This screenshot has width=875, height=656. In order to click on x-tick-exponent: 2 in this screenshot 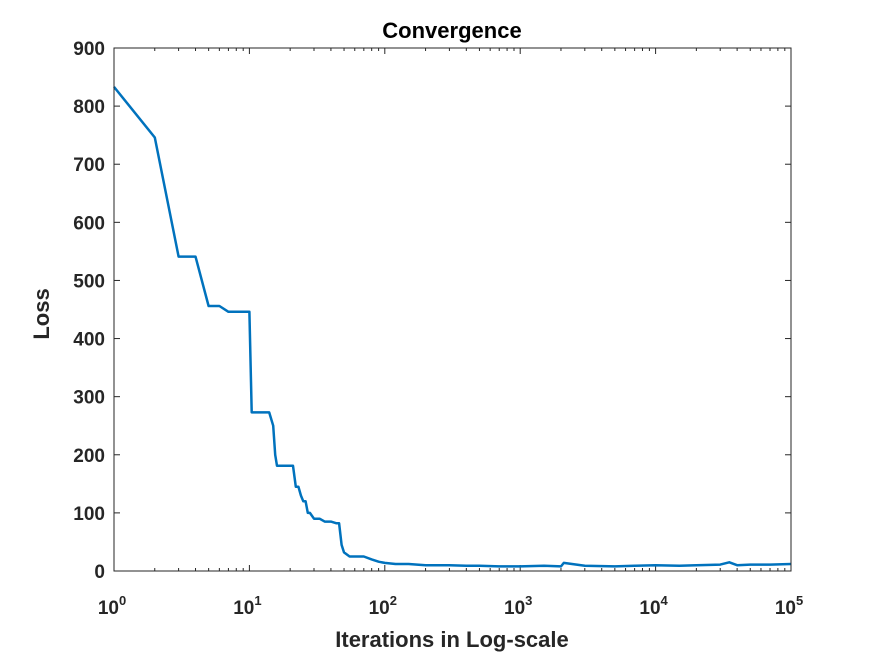, I will do `click(393, 600)`.